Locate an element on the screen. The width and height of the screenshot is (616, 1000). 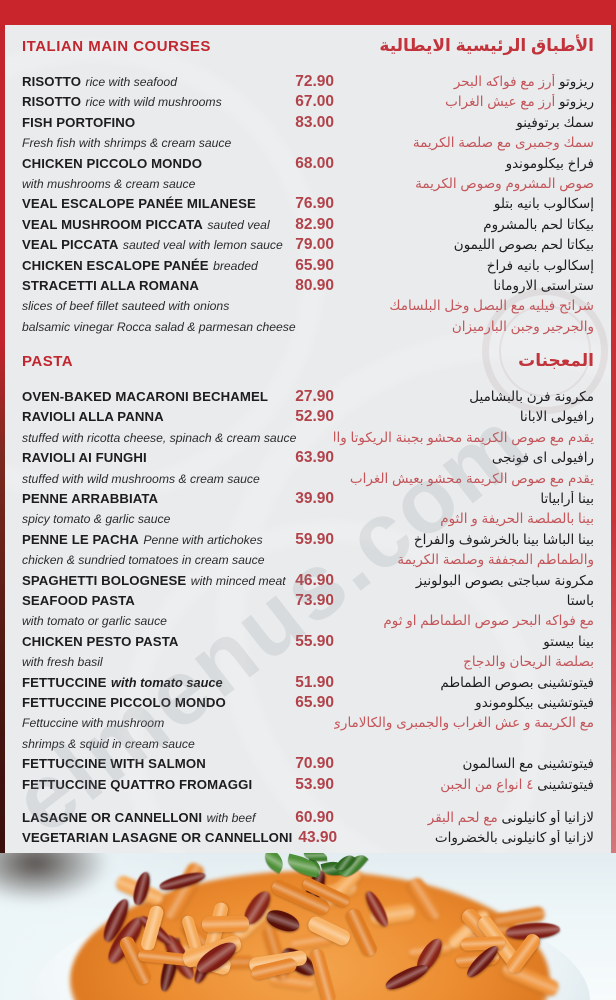
item-ar-black: لازانيا أو كانيلونى بالخضروات is located at coordinates (514, 838).